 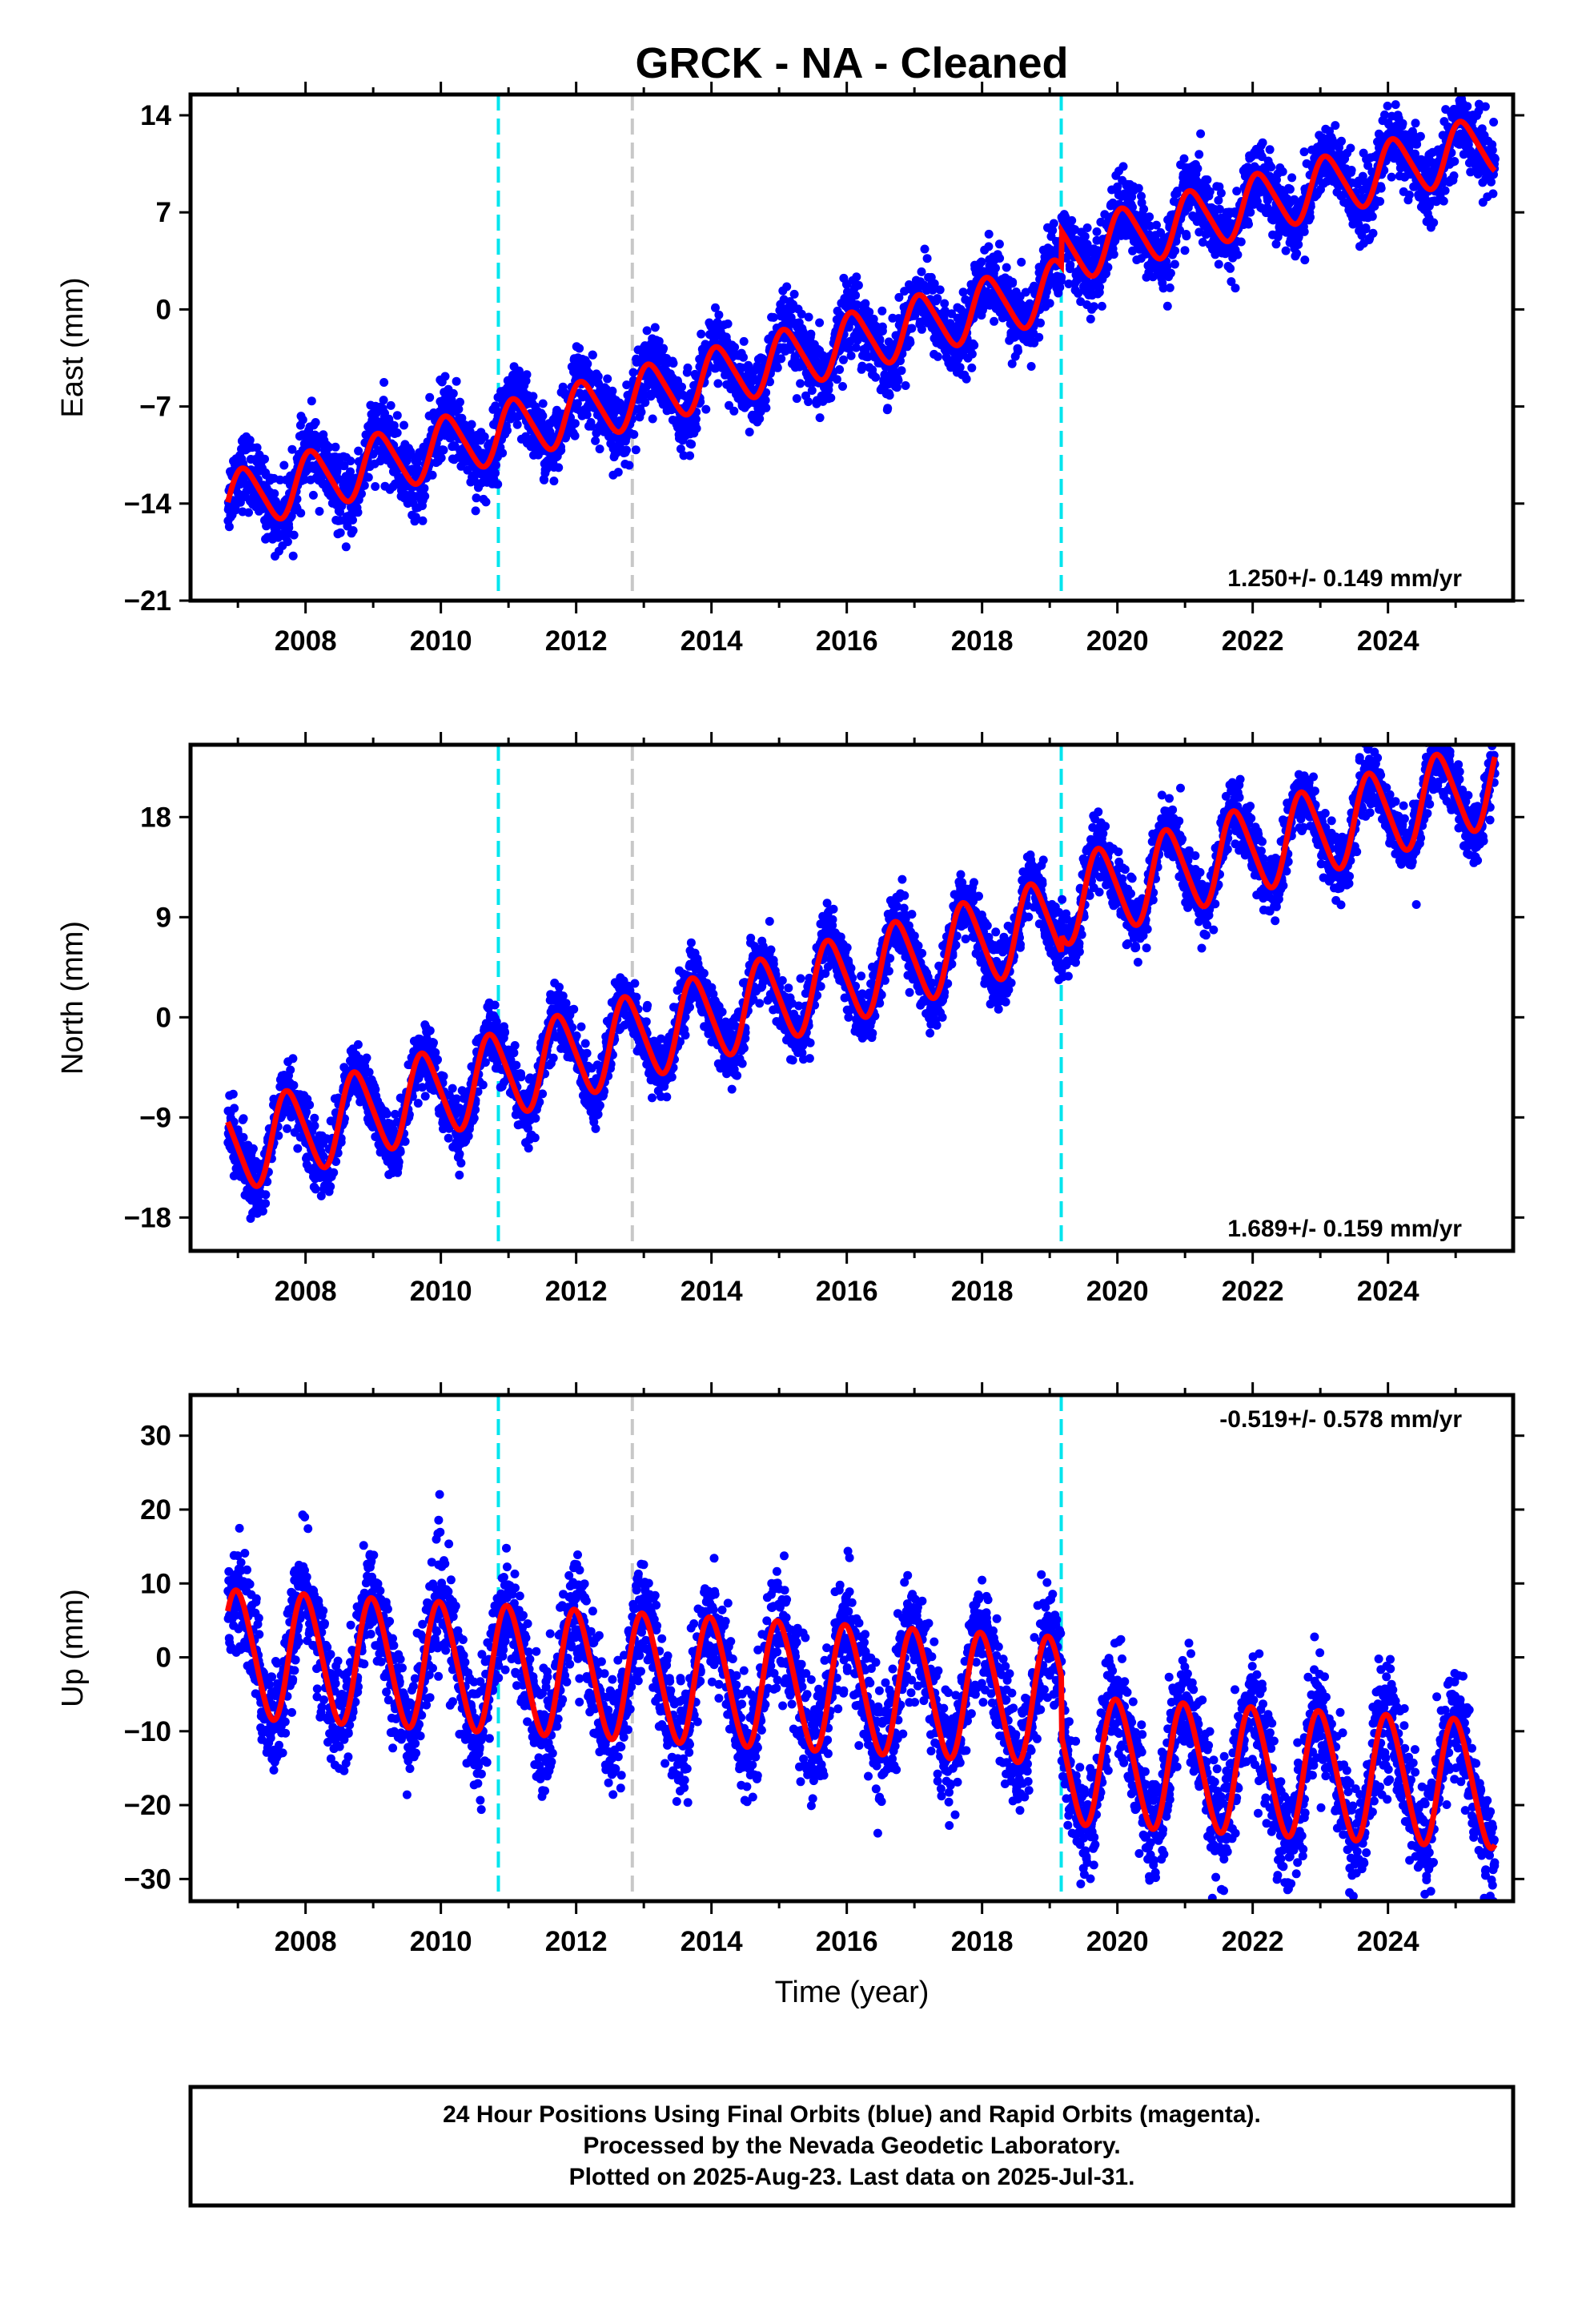 I want to click on x-tick-label: 2014, so click(x=712, y=641).